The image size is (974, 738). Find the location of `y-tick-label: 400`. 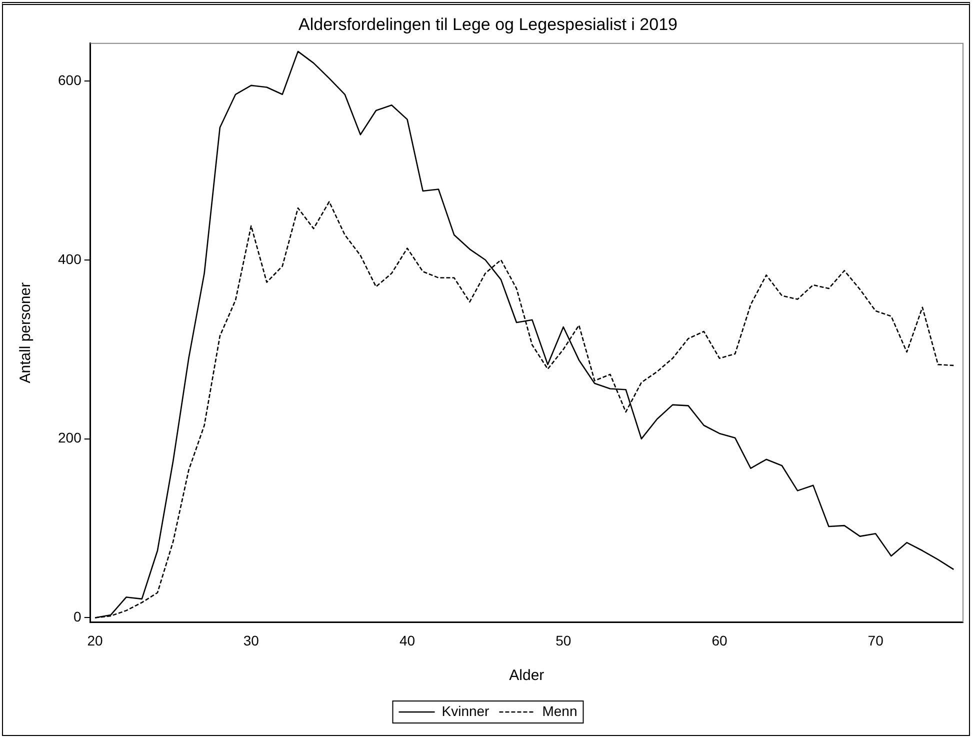

y-tick-label: 400 is located at coordinates (70, 258).